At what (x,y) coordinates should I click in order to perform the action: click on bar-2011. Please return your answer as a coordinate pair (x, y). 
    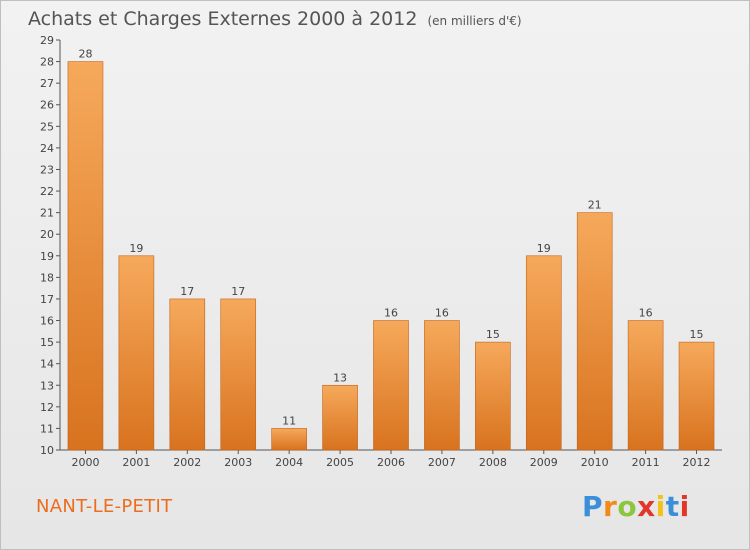
    Looking at the image, I should click on (645, 385).